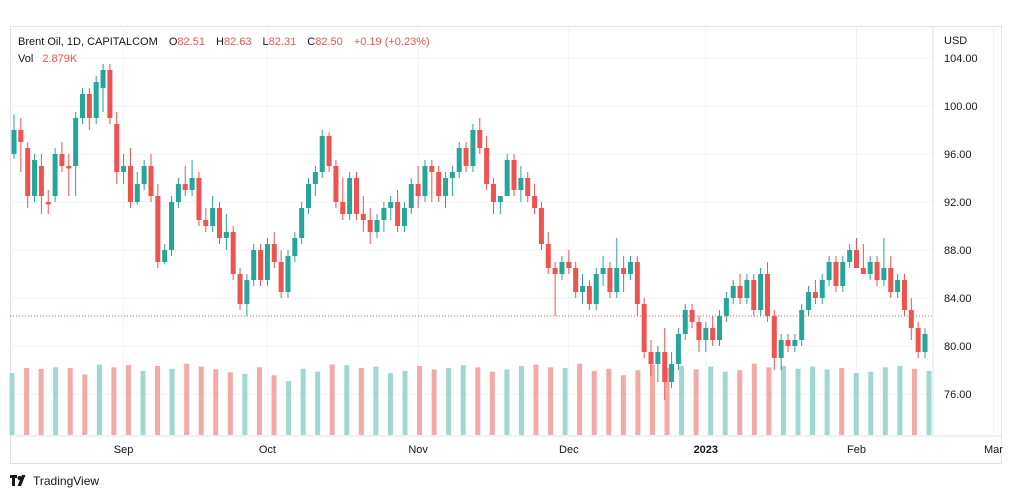 Image resolution: width=1012 pixels, height=498 pixels. What do you see at coordinates (88, 42) in the screenshot?
I see `legend-symbol: Brent Oil, 1D, CAPITALCOM` at bounding box center [88, 42].